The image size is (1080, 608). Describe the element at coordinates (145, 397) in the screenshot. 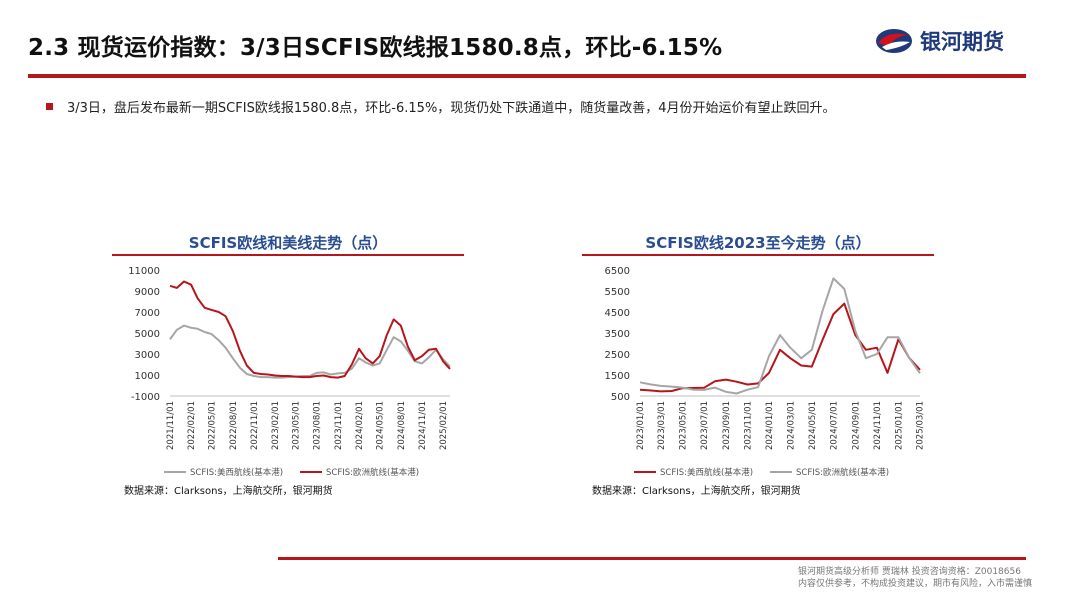

I see `y-tick-label: -1000` at that location.